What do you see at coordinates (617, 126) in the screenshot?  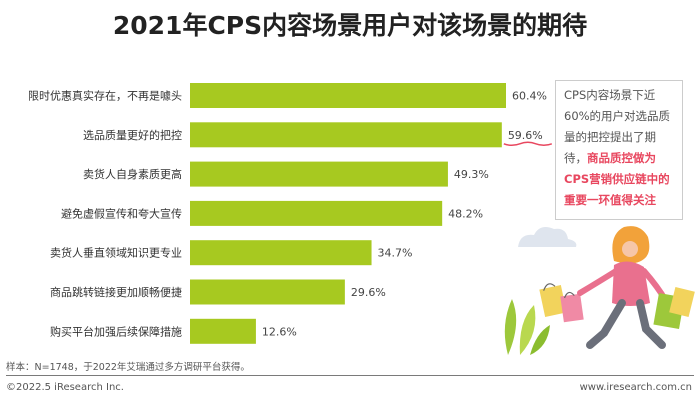 I see `callout-plain-text: CPS内容场景下近60%的用户对选品质量的把控提出了期待，` at bounding box center [617, 126].